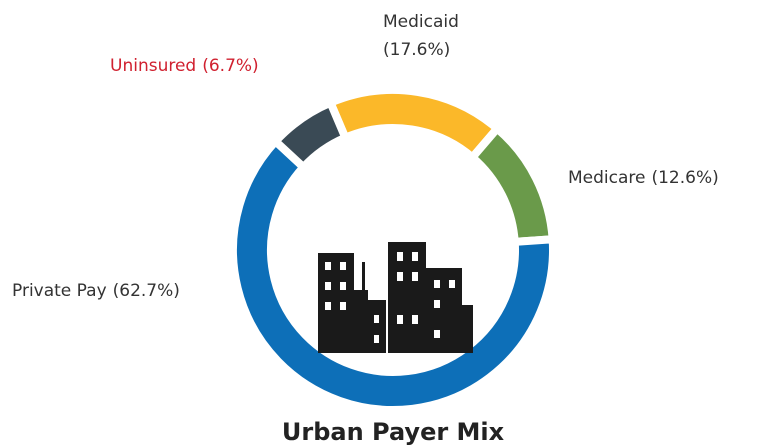  What do you see at coordinates (606, 178) in the screenshot?
I see `category-name: Medicare` at bounding box center [606, 178].